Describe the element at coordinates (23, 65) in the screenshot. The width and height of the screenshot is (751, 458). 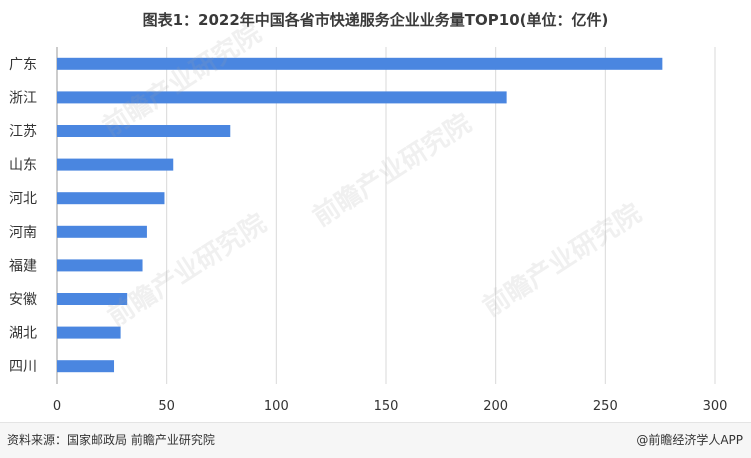
I see `category-label: 广东` at that location.